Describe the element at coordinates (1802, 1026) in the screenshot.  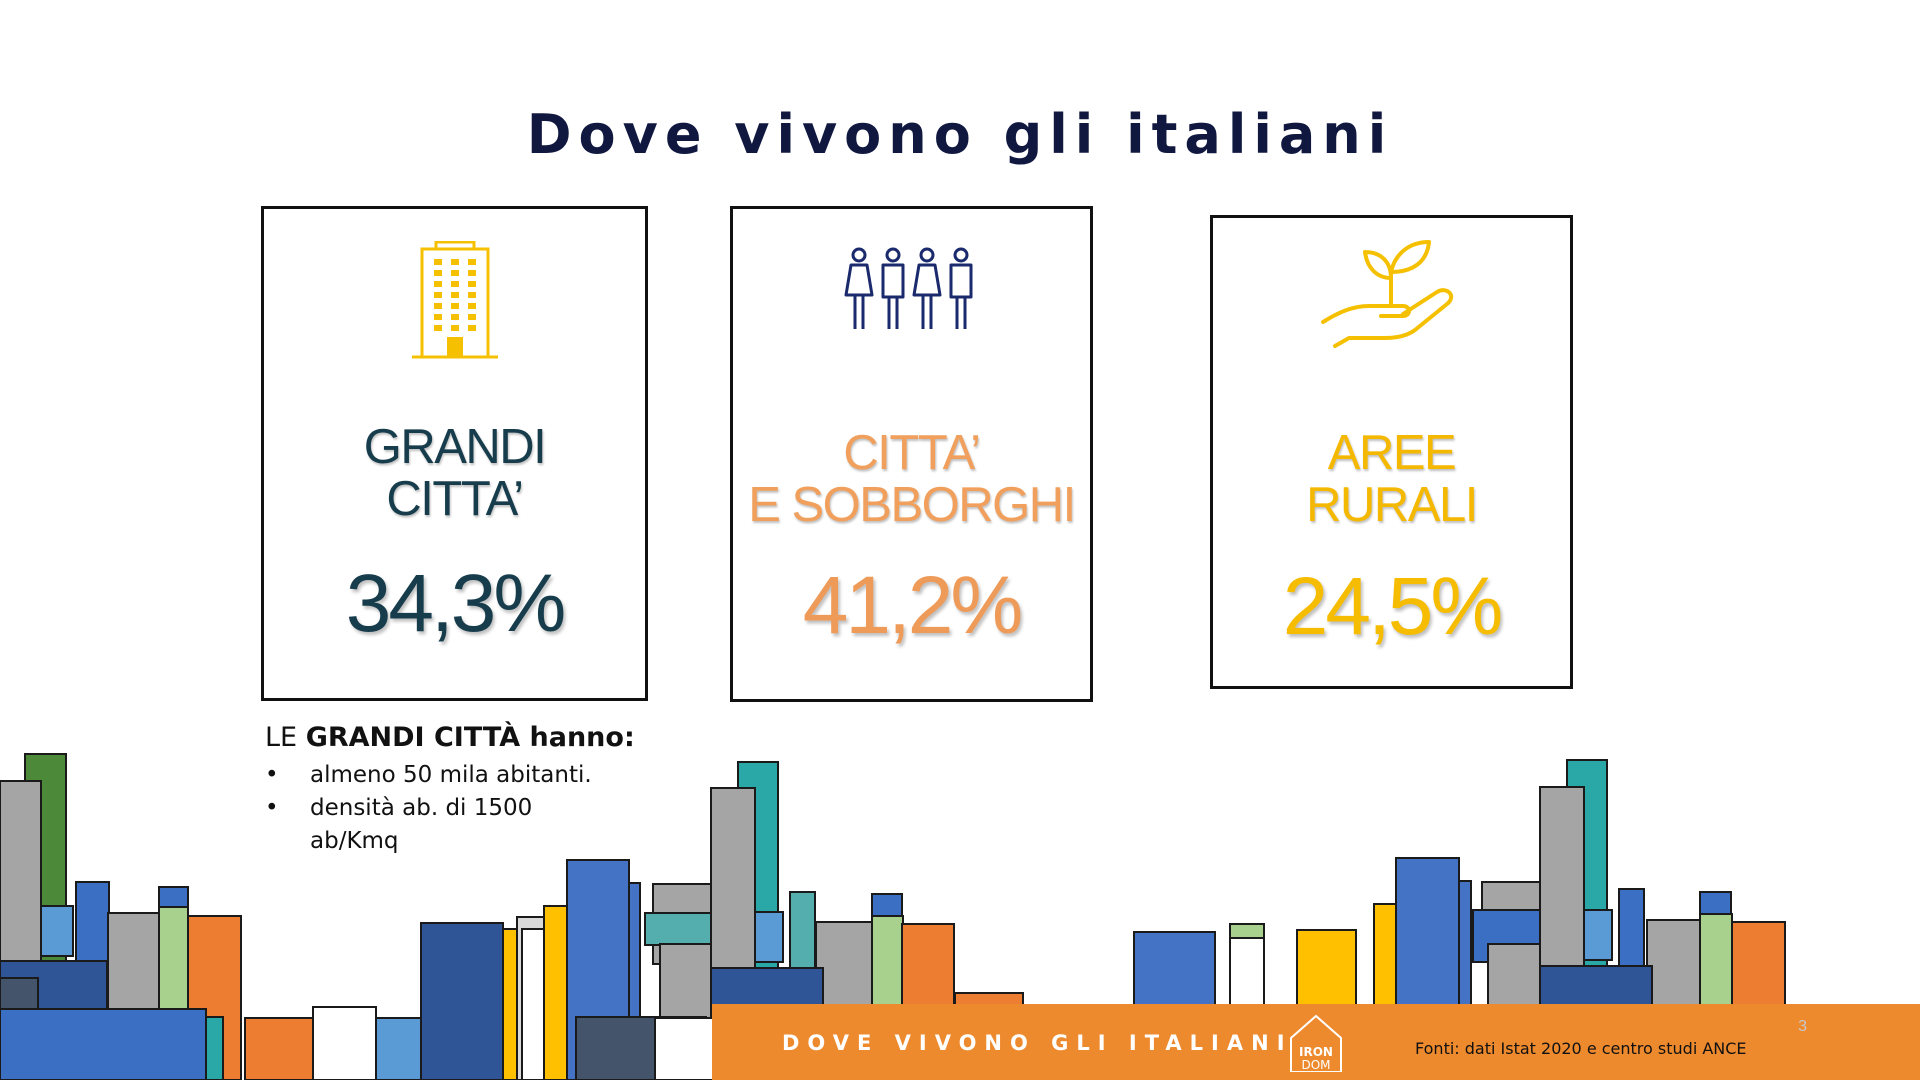
I see `page-number: 3` at that location.